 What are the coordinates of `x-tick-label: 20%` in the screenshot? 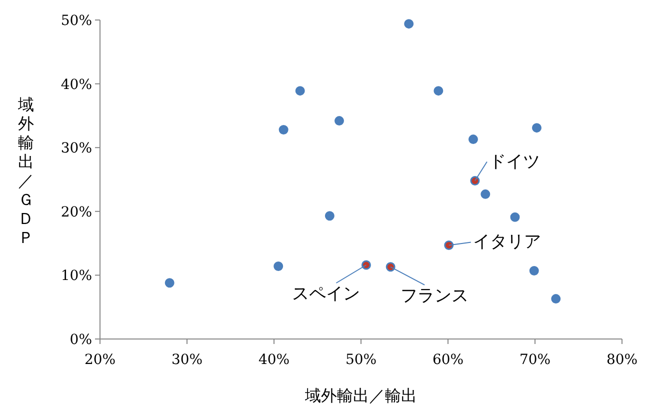 It's located at (100, 360).